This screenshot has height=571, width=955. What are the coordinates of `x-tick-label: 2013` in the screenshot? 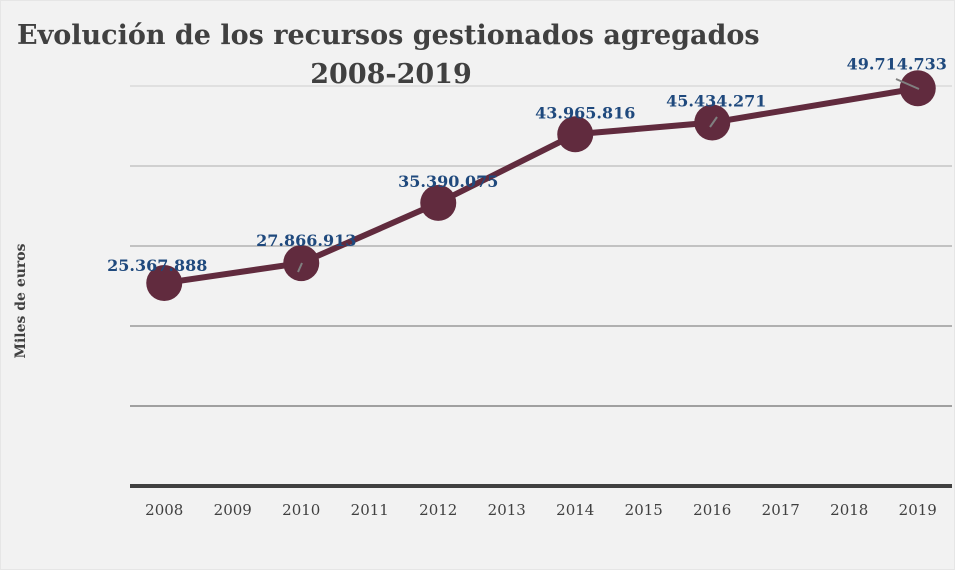 It's located at (507, 510).